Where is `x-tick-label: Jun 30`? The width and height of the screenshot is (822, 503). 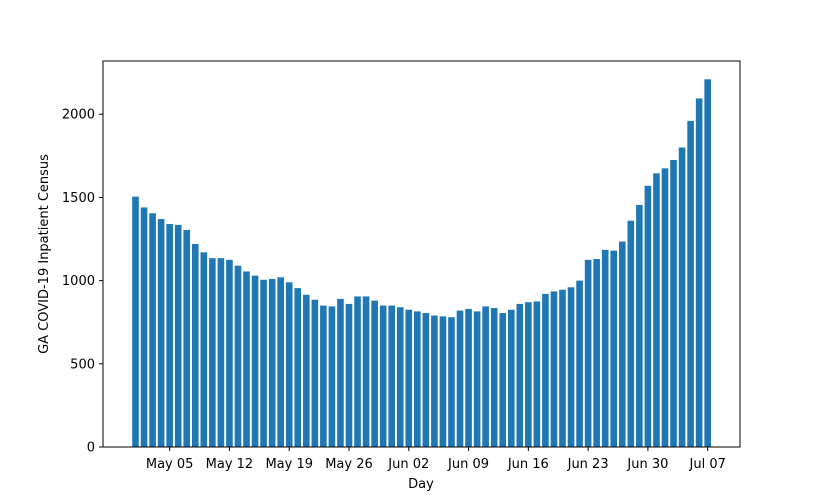
x-tick-label: Jun 30 is located at coordinates (647, 464).